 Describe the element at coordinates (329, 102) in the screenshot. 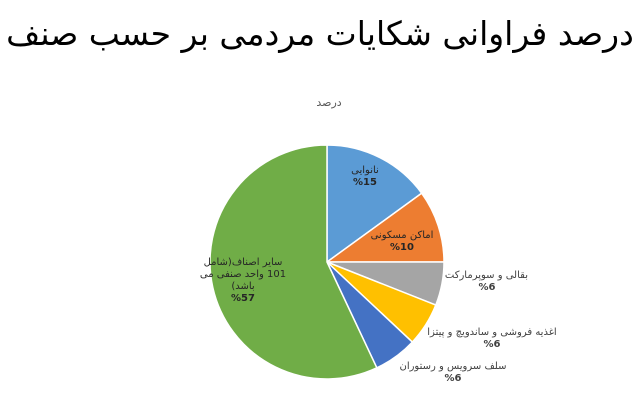

I see `chart-title: درصد` at that location.